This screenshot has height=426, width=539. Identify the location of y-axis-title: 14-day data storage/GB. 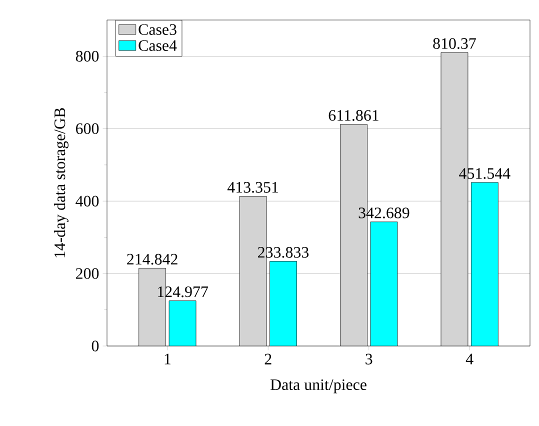
(61, 183).